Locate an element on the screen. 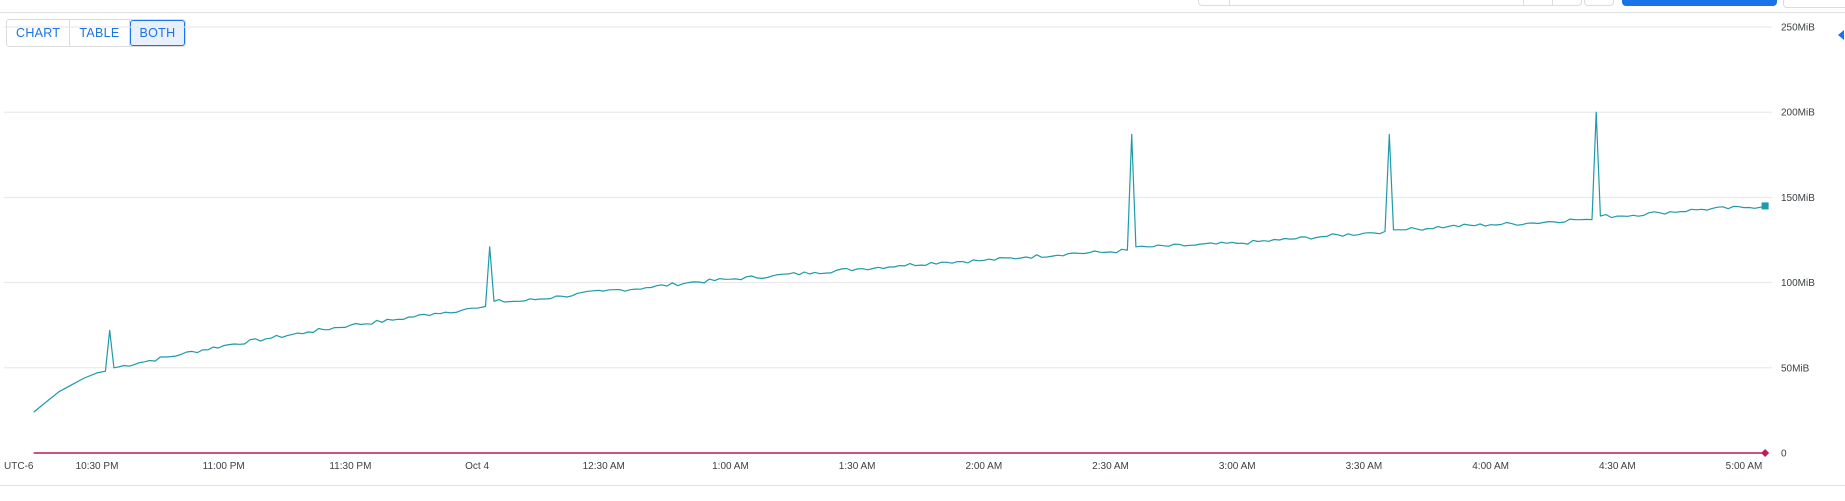 This screenshot has height=501, width=1845. y-tick-label: 0 is located at coordinates (1784, 454).